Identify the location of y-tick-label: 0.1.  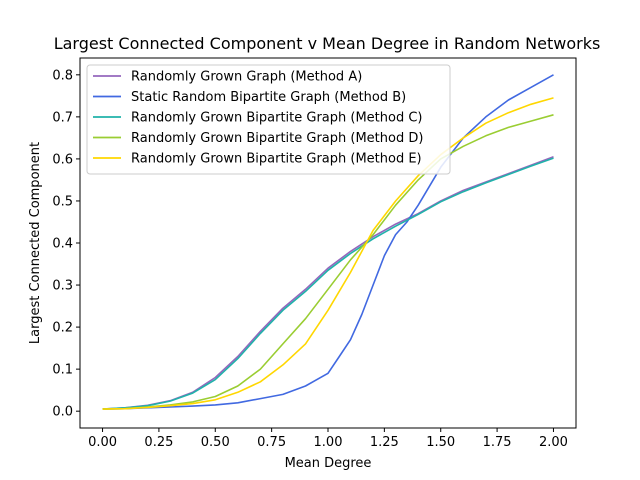
(62, 370).